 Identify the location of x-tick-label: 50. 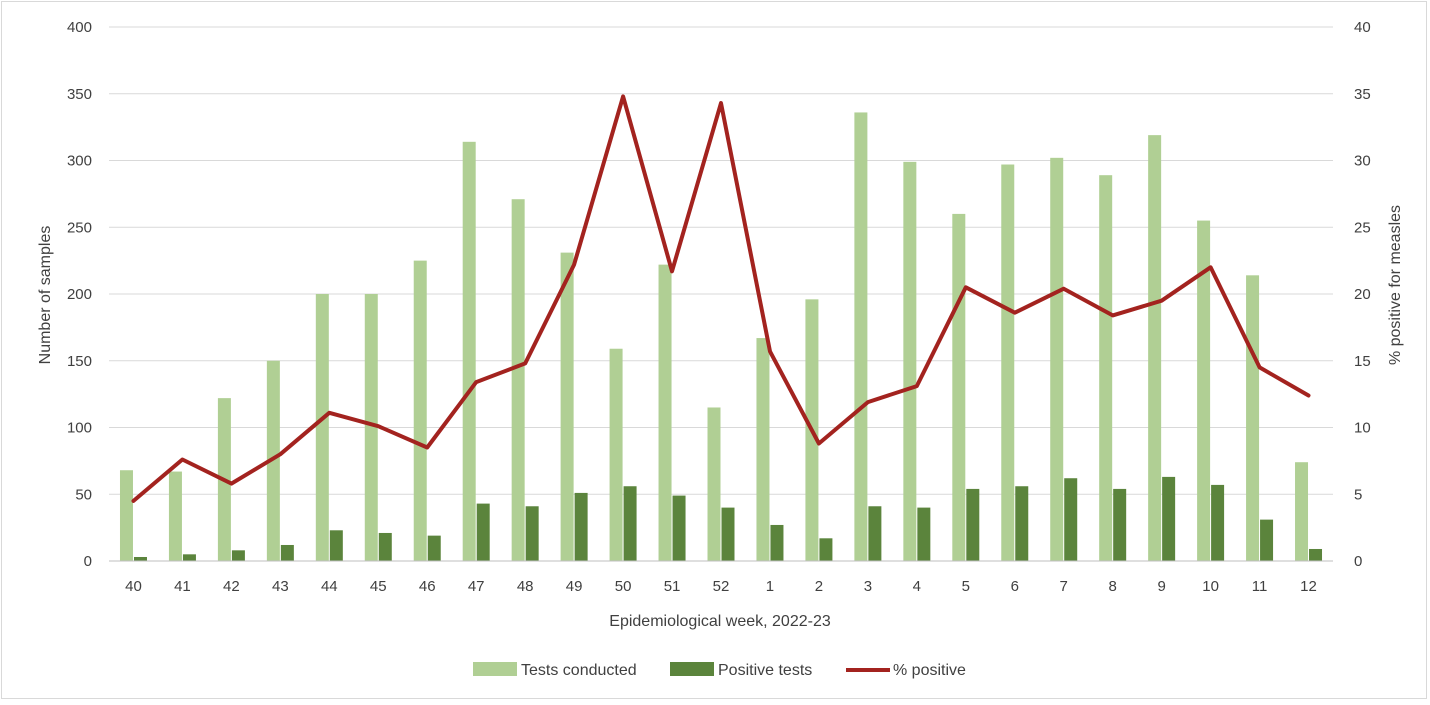
(623, 586).